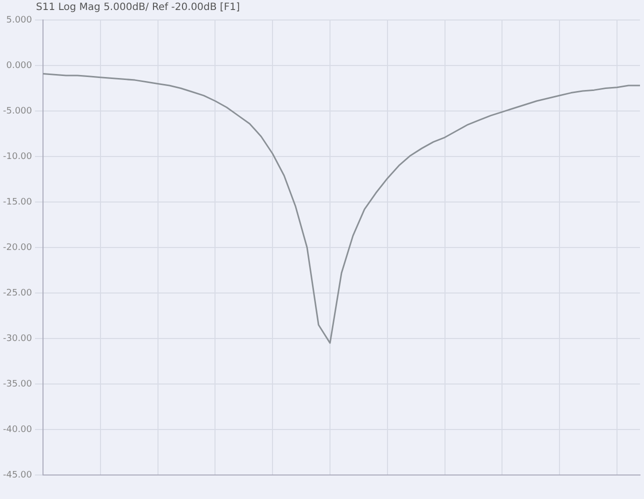 The image size is (644, 499). What do you see at coordinates (138, 7) in the screenshot?
I see `chart-title: S11 Log Mag 5.000dB/ Ref -20.00dB [F1]` at bounding box center [138, 7].